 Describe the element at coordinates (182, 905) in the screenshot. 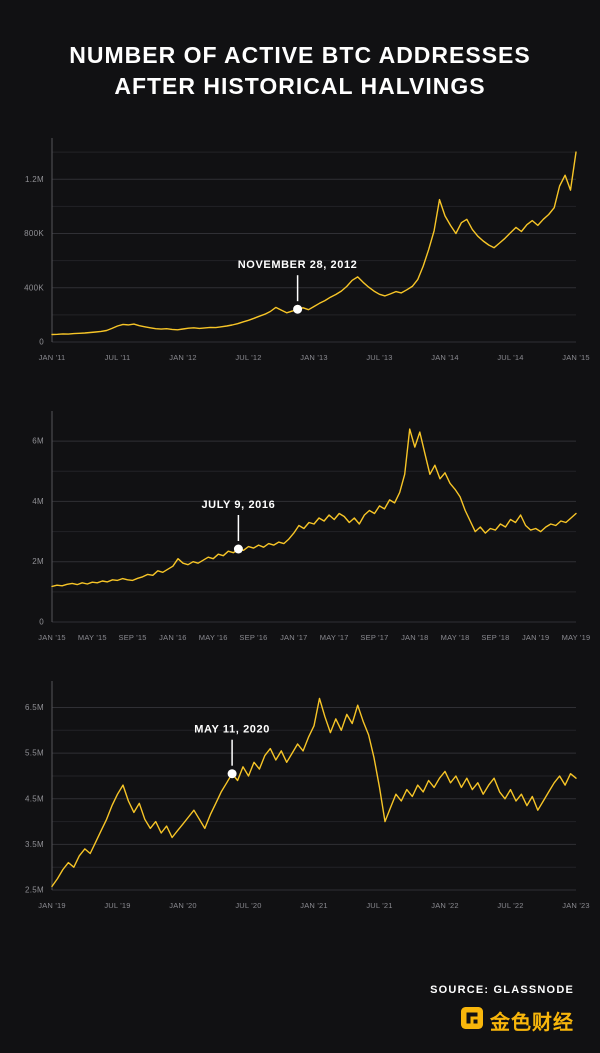

I see `x-tick-label: JAN '20` at that location.